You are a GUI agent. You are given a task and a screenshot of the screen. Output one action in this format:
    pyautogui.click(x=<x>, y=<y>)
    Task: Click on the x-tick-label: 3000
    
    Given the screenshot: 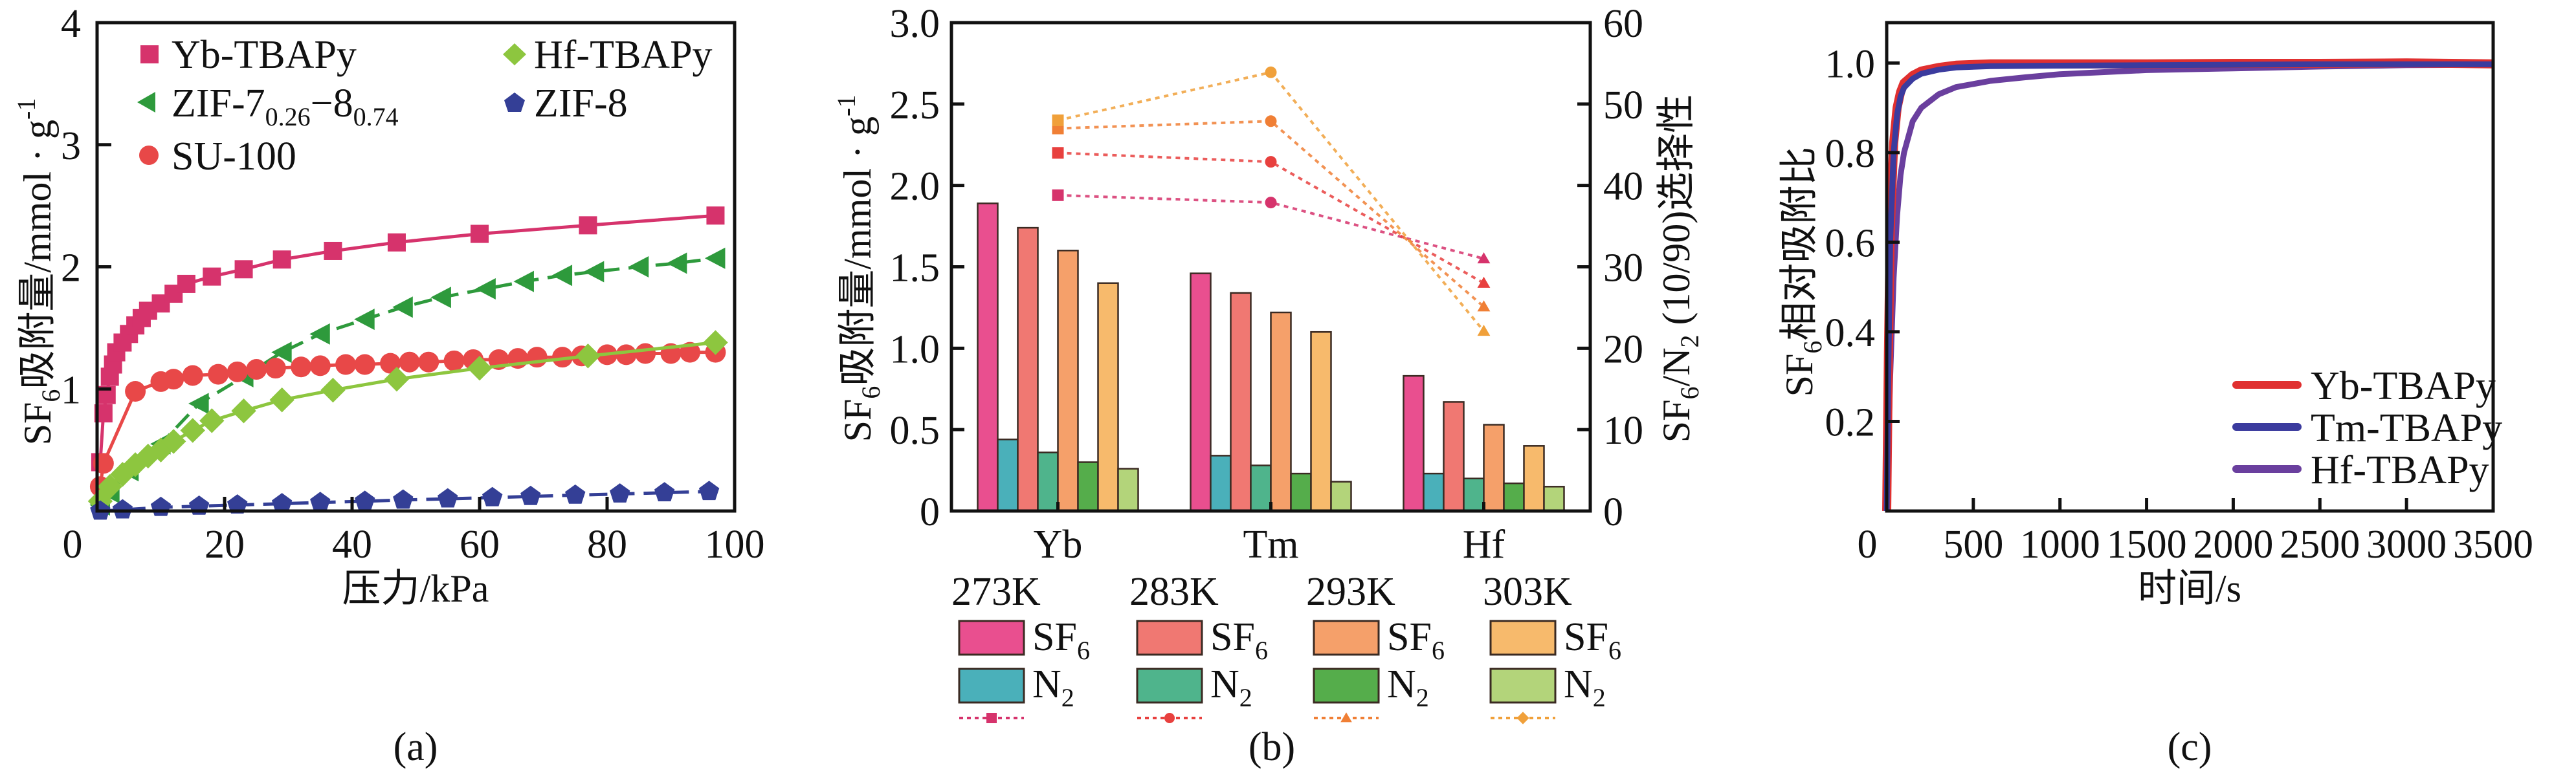 What is the action you would take?
    pyautogui.click(x=2406, y=545)
    